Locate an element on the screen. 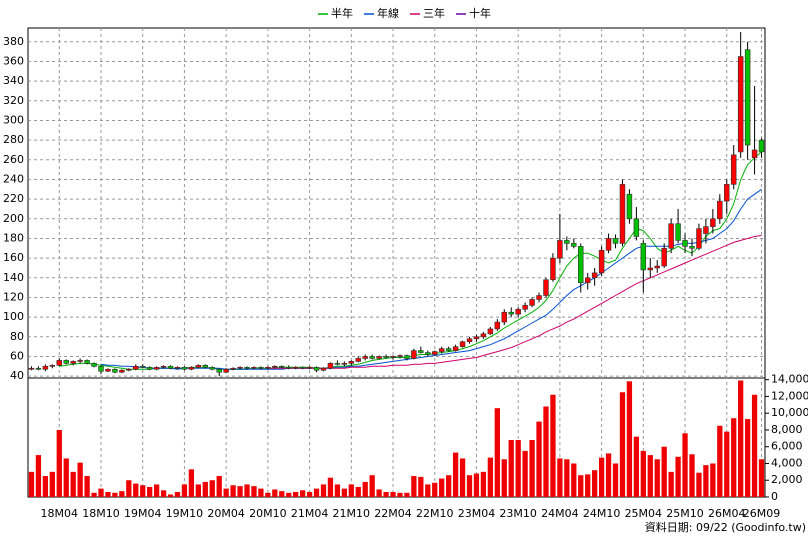  legend-label: 半年 is located at coordinates (342, 13).